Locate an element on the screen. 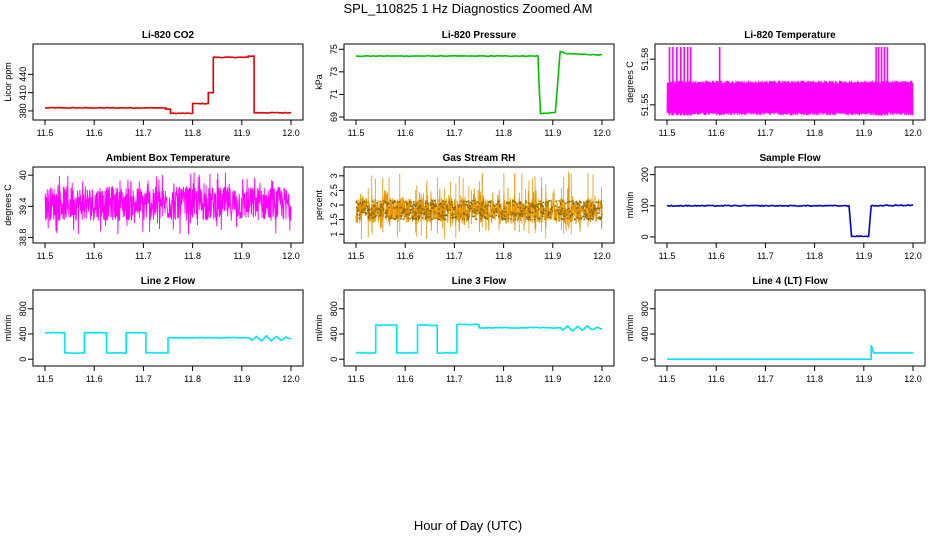 The image size is (936, 540). y-tick-label: 410 is located at coordinates (23, 92).